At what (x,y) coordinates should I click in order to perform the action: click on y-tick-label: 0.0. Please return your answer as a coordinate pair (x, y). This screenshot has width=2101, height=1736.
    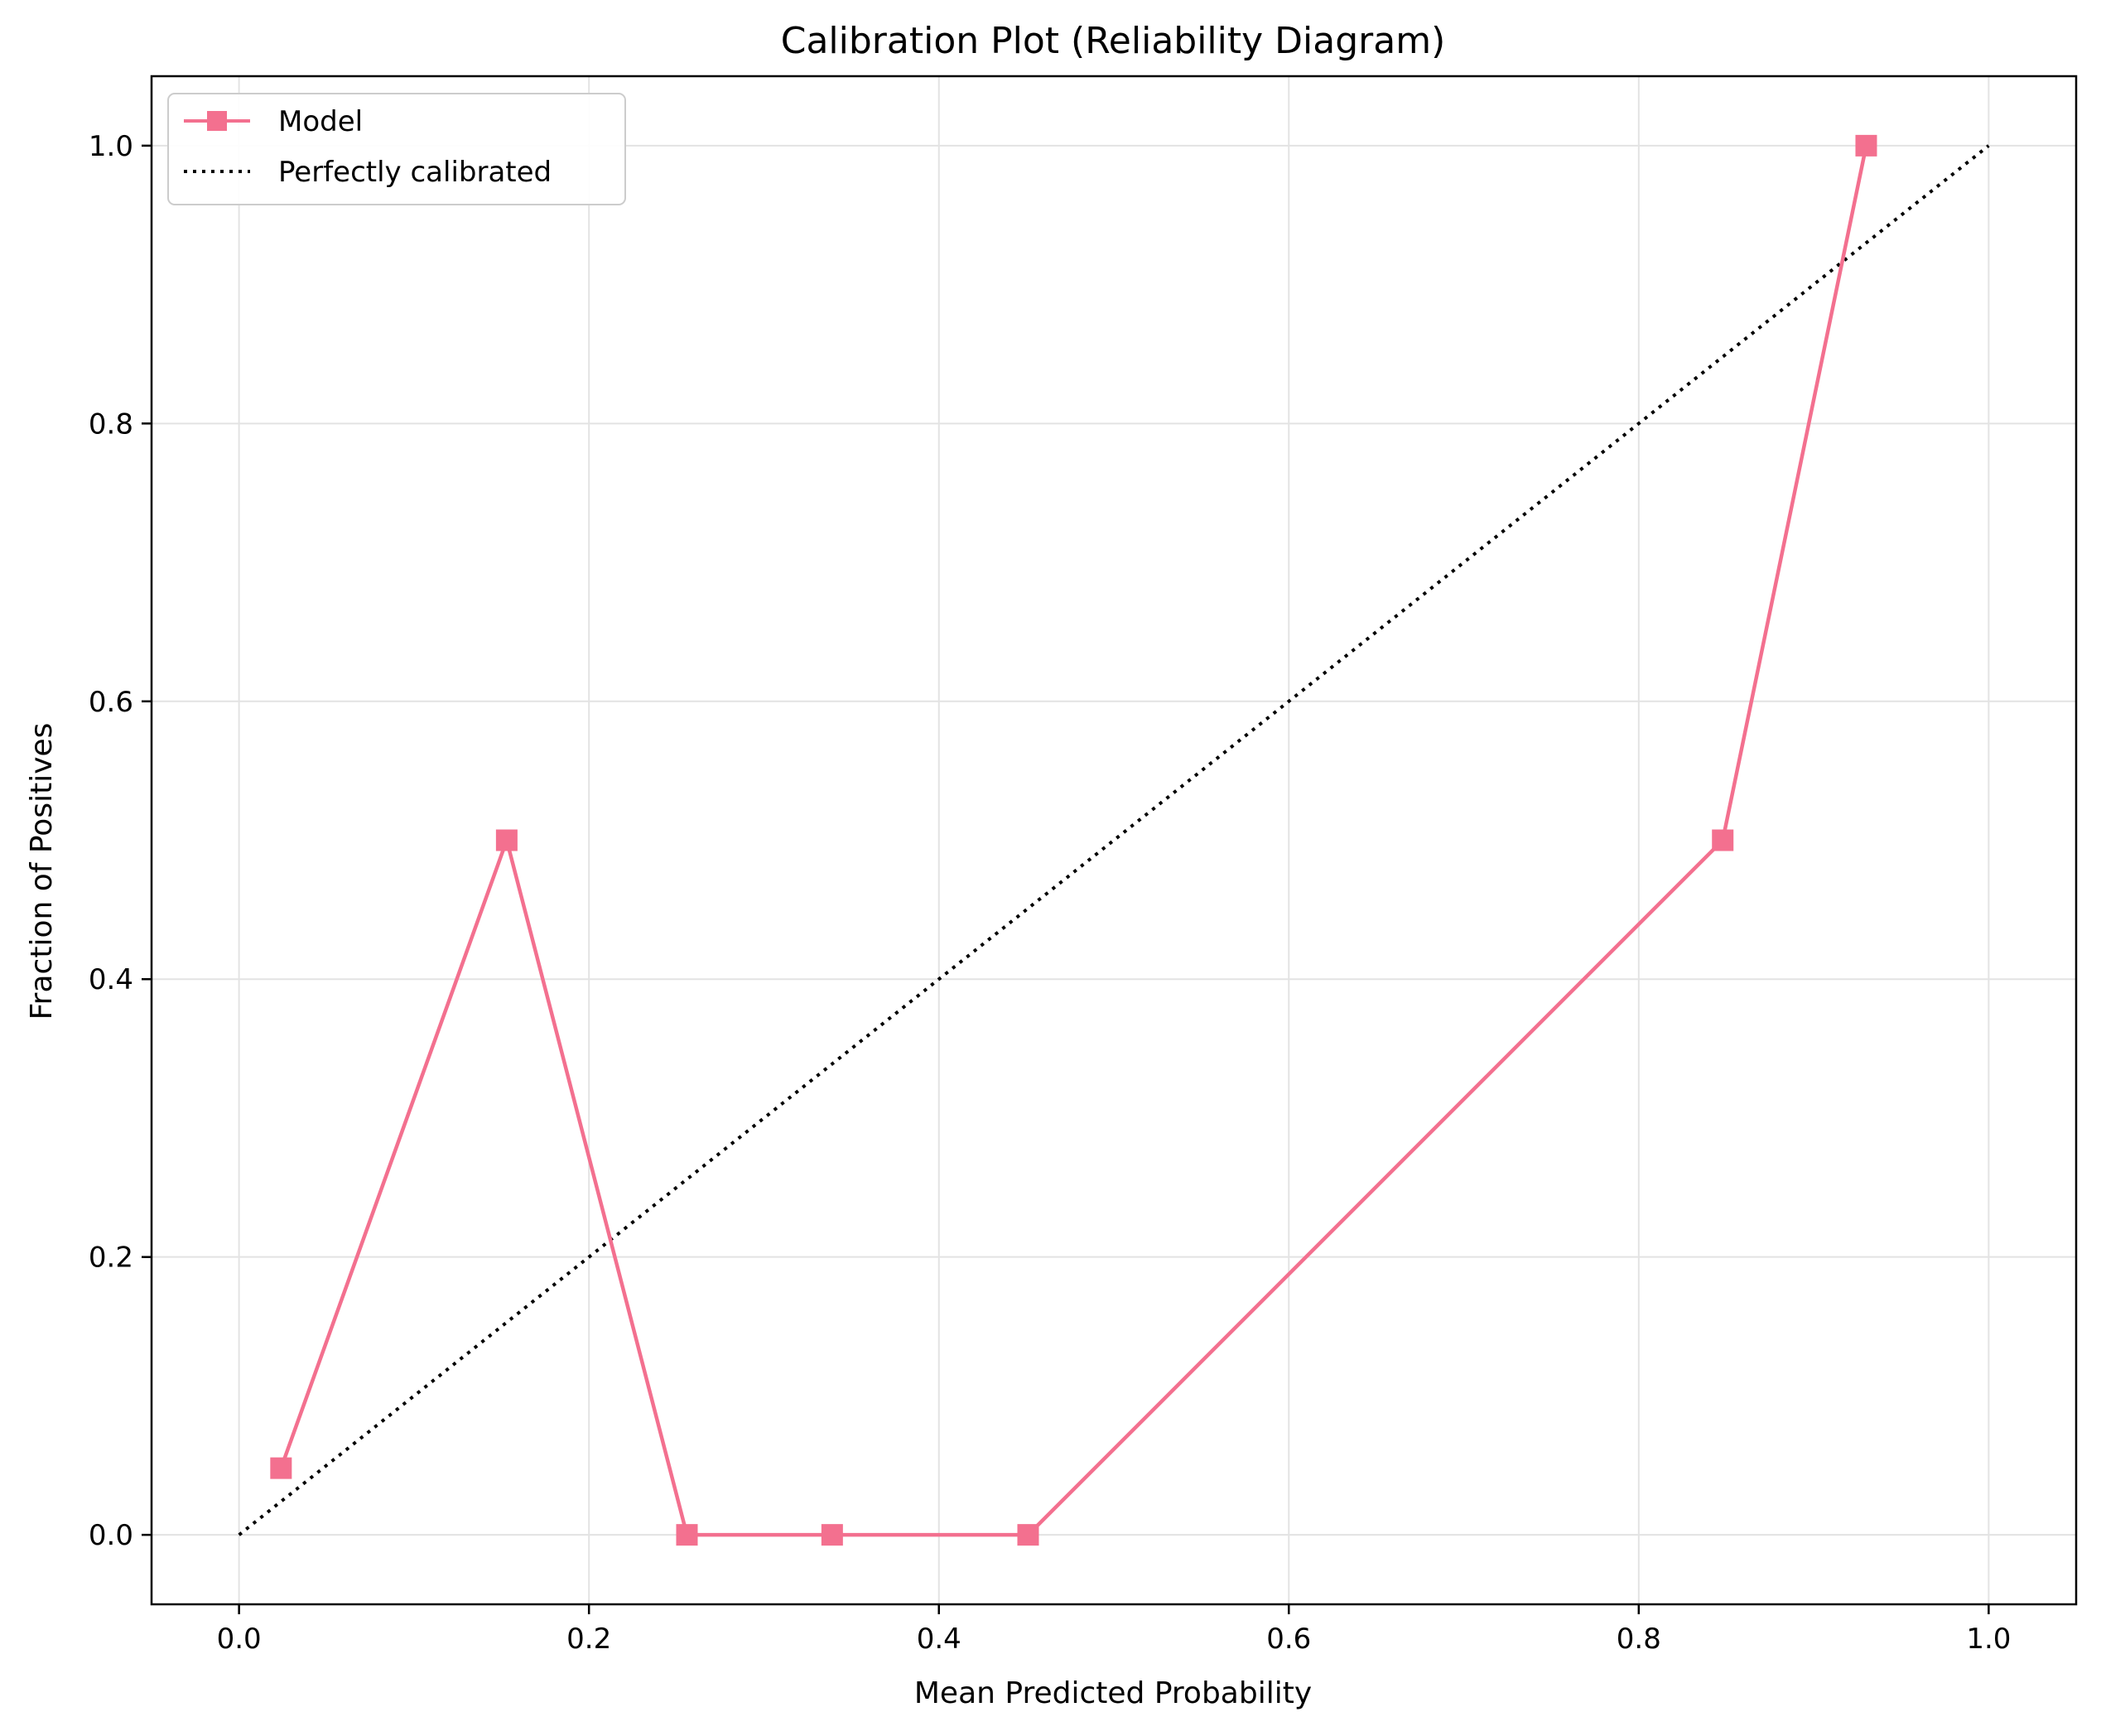
    Looking at the image, I should click on (111, 1536).